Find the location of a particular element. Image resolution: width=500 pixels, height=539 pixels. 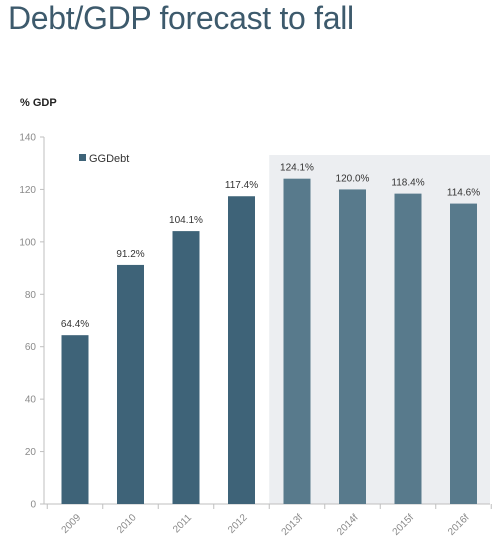

y-tick-label: 40 is located at coordinates (31, 400).